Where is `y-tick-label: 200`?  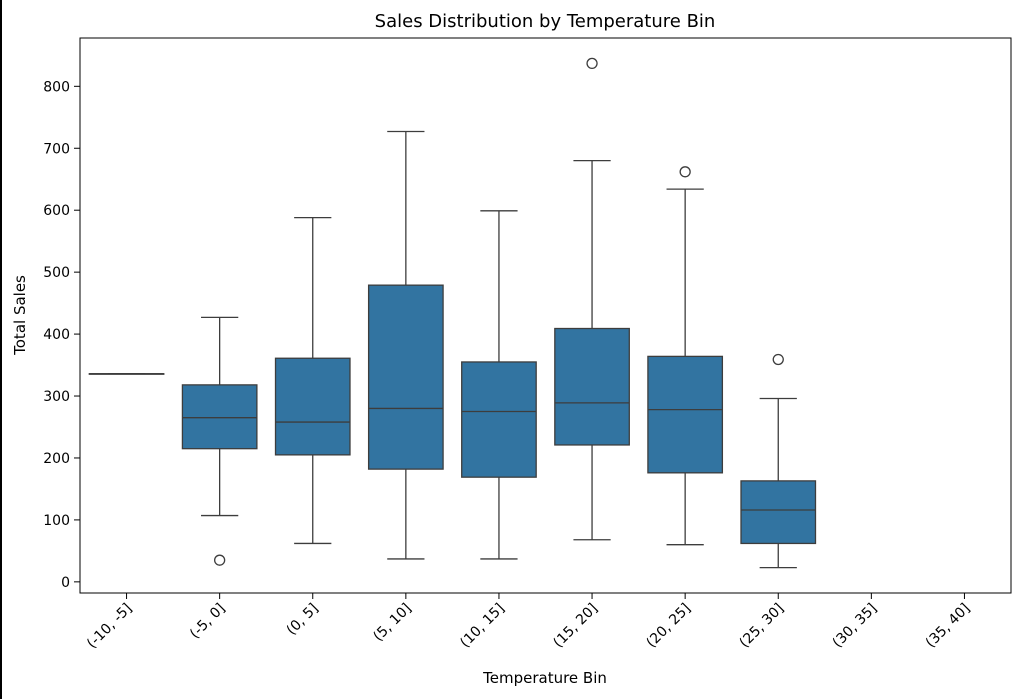 y-tick-label: 200 is located at coordinates (56, 459).